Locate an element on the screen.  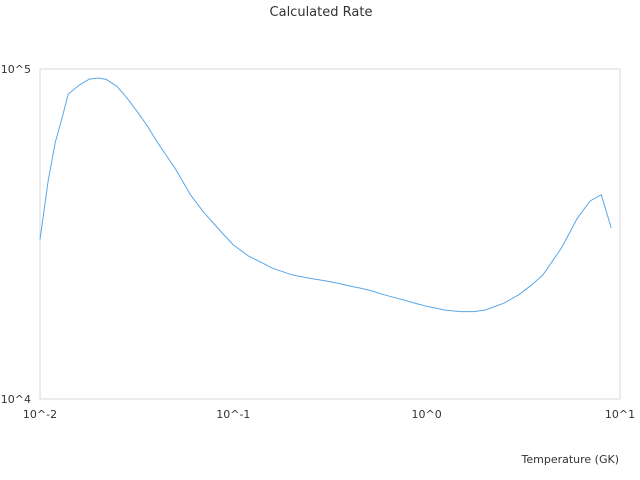
y-tick-label: 10^5 is located at coordinates (16, 69).